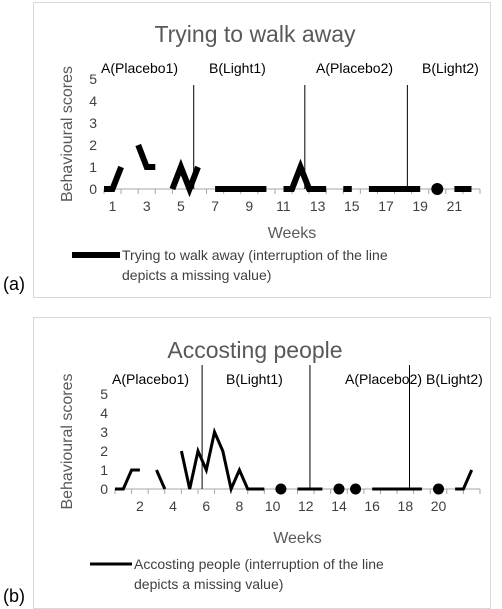 The height and width of the screenshot is (609, 502). Describe the element at coordinates (318, 206) in the screenshot. I see `x-tick-label: 13` at that location.